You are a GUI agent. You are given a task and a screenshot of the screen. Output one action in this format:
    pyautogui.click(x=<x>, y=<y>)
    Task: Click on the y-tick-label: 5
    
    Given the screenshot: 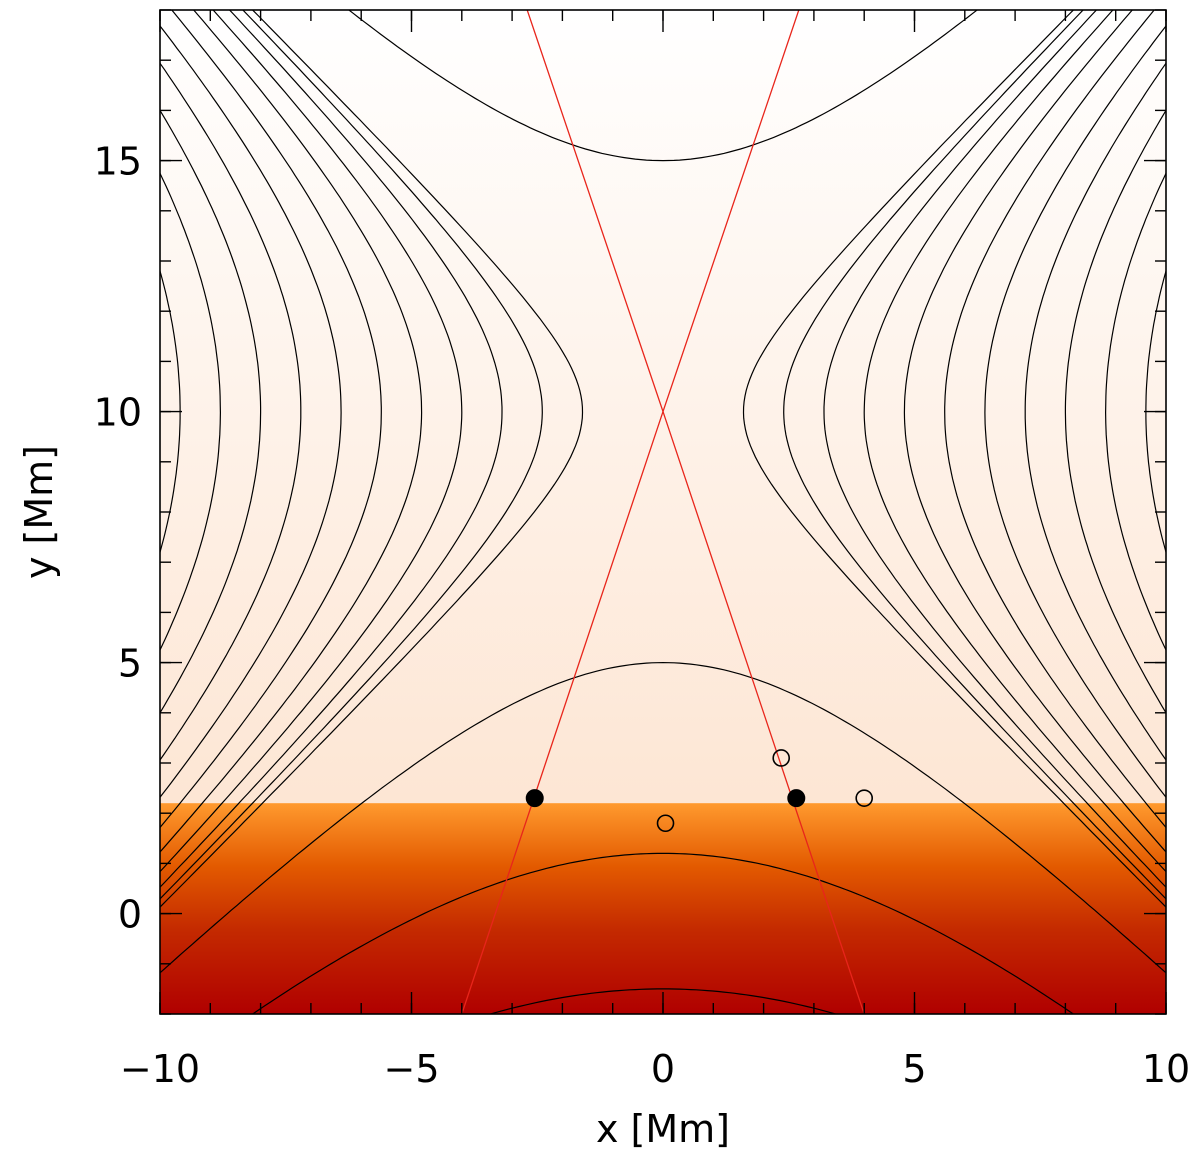 What is the action you would take?
    pyautogui.click(x=130, y=664)
    